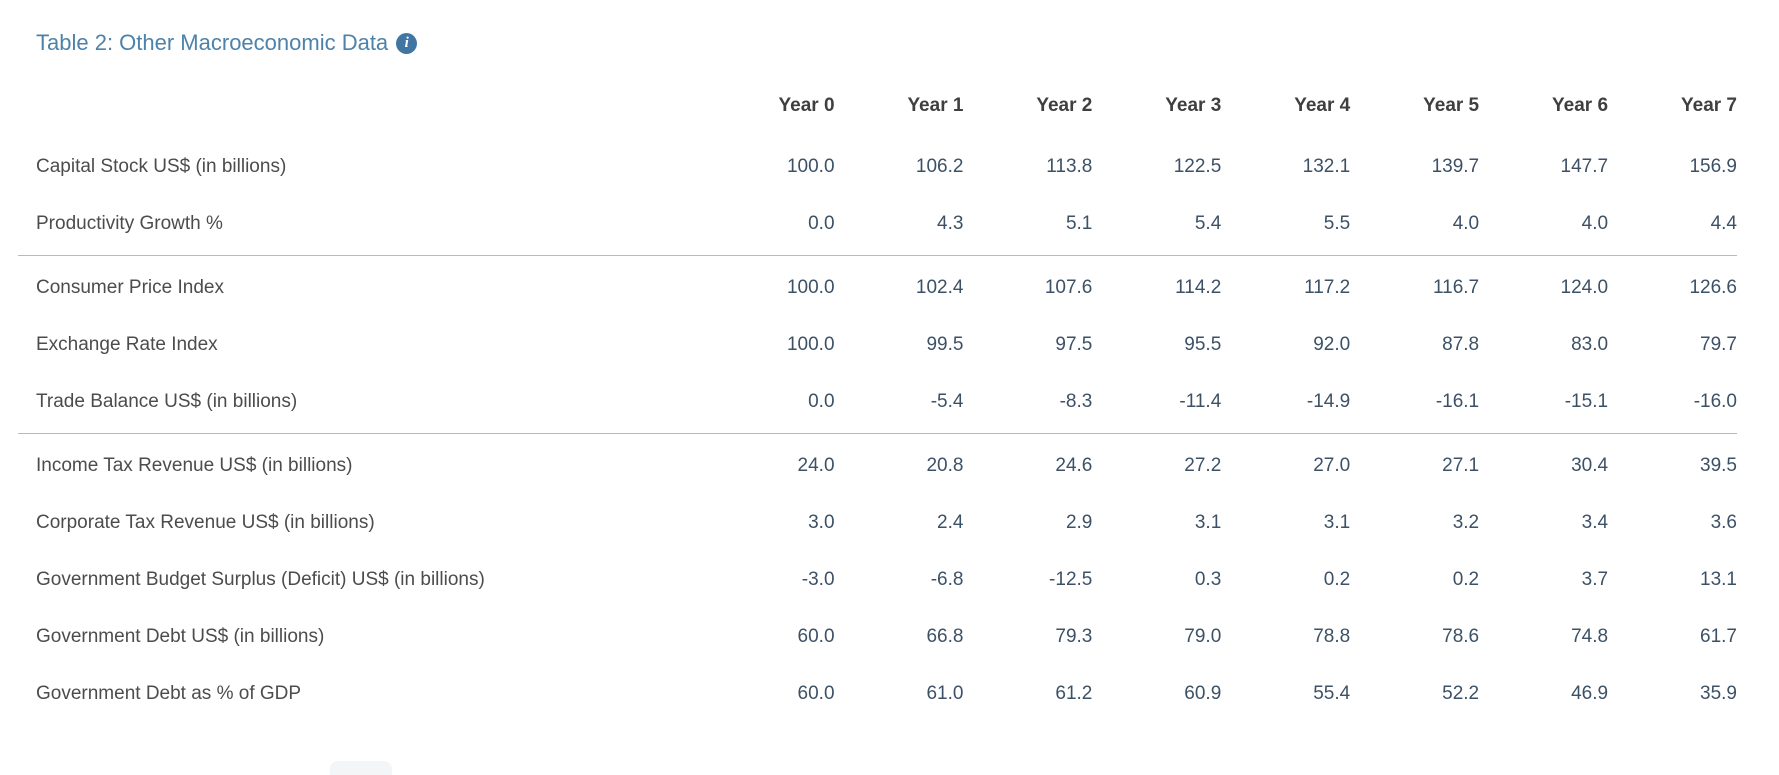  I want to click on cell-value: 106.2, so click(939, 166).